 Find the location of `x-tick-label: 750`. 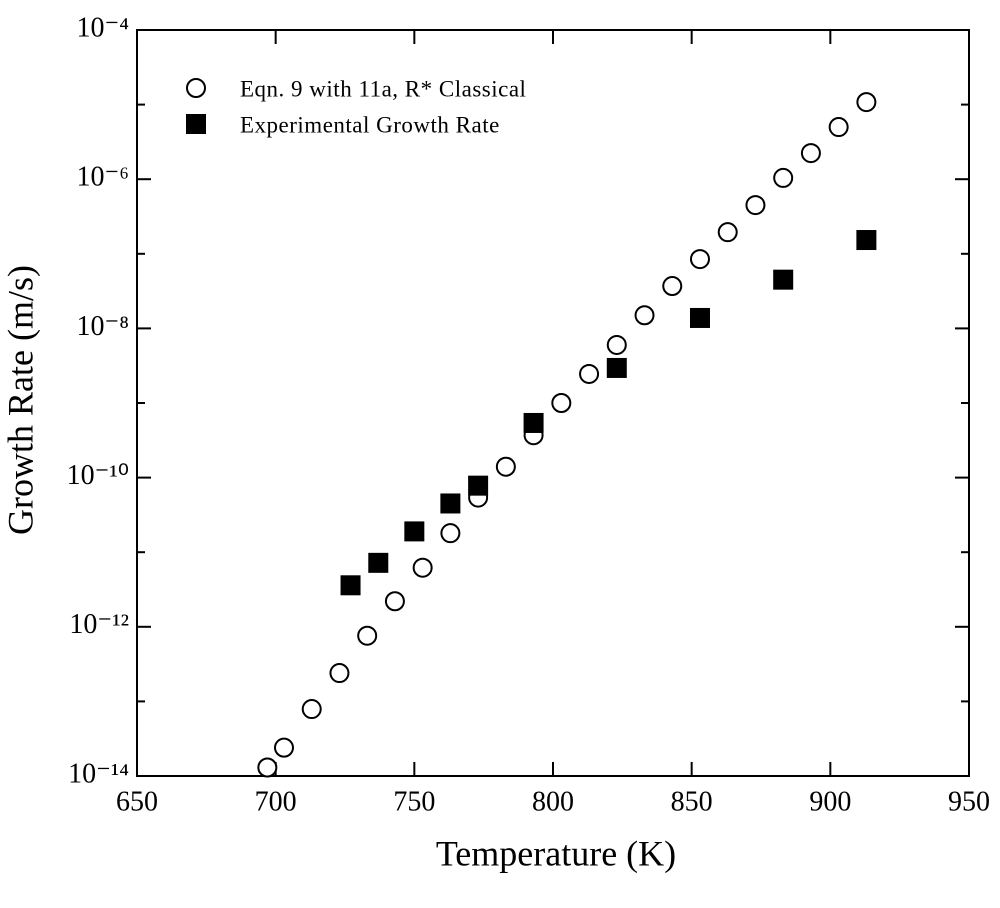

x-tick-label: 750 is located at coordinates (414, 801).